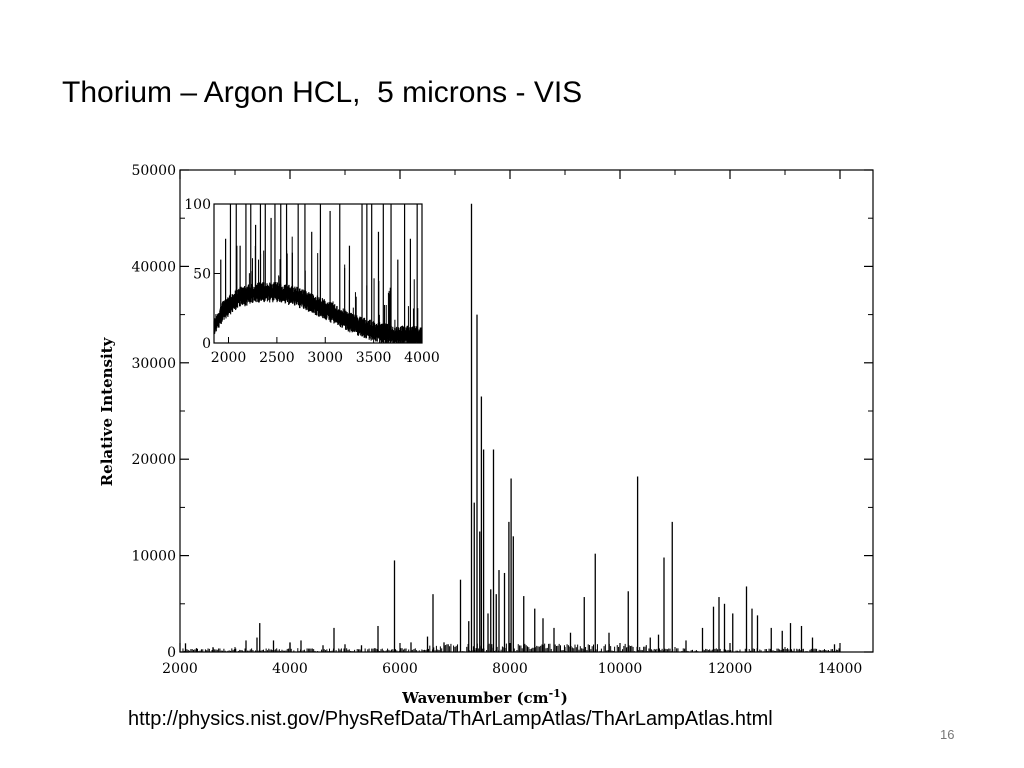  I want to click on y-tick-label: 0, so click(171, 653).